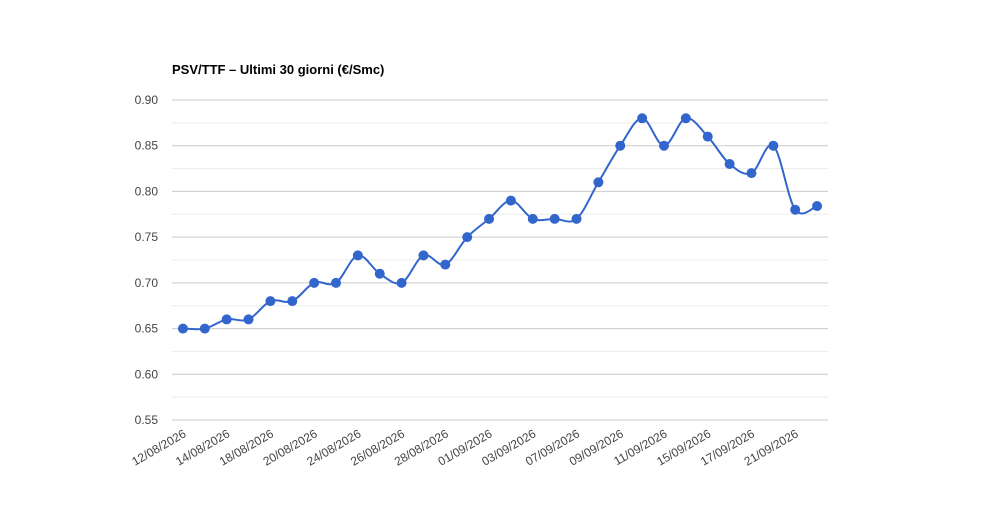 Image resolution: width=1000 pixels, height=520 pixels. What do you see at coordinates (147, 329) in the screenshot?
I see `y-tick-label: 0.65` at bounding box center [147, 329].